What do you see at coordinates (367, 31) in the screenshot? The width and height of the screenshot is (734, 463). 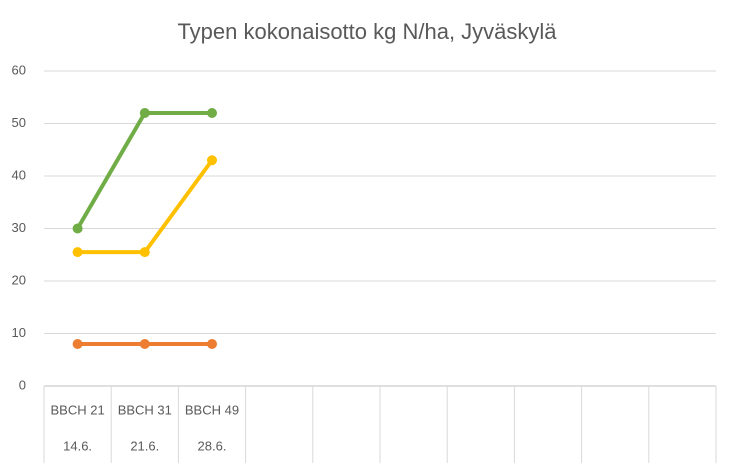 I see `chart-title: Typen kokonaisotto kg N/ha, Jyväskylä` at bounding box center [367, 31].